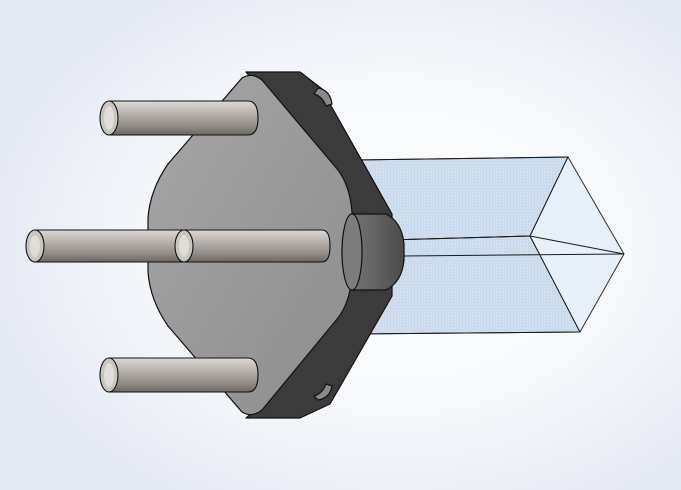 This screenshot has width=681, height=490. Describe the element at coordinates (179, 375) in the screenshot. I see `pin-bottom` at that location.